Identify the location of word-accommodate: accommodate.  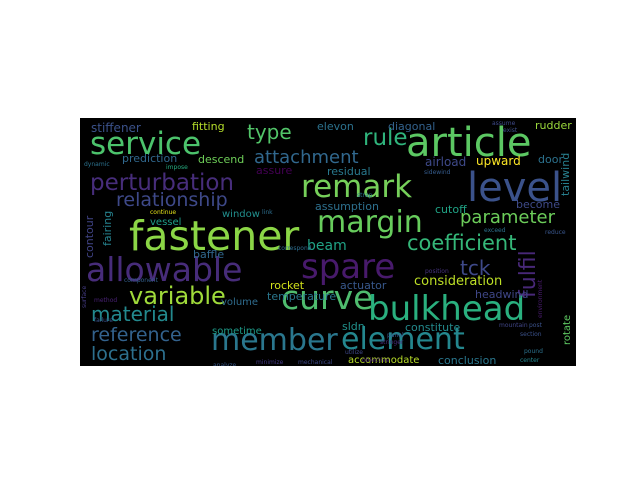
(384, 360).